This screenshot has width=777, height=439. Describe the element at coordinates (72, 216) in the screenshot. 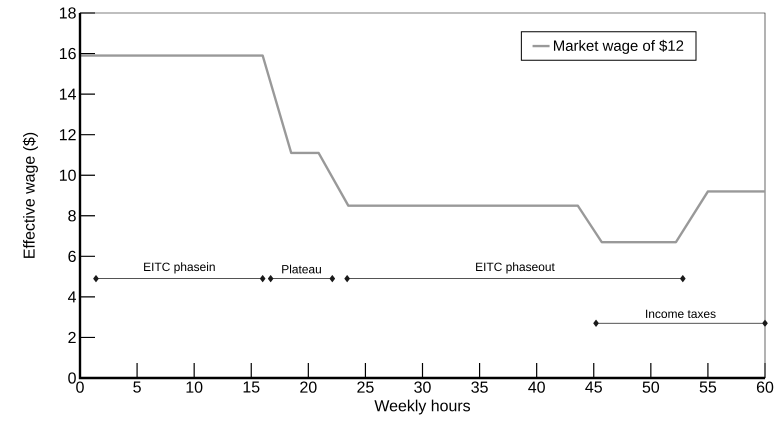

I see `y-tick-label: 8` at that location.